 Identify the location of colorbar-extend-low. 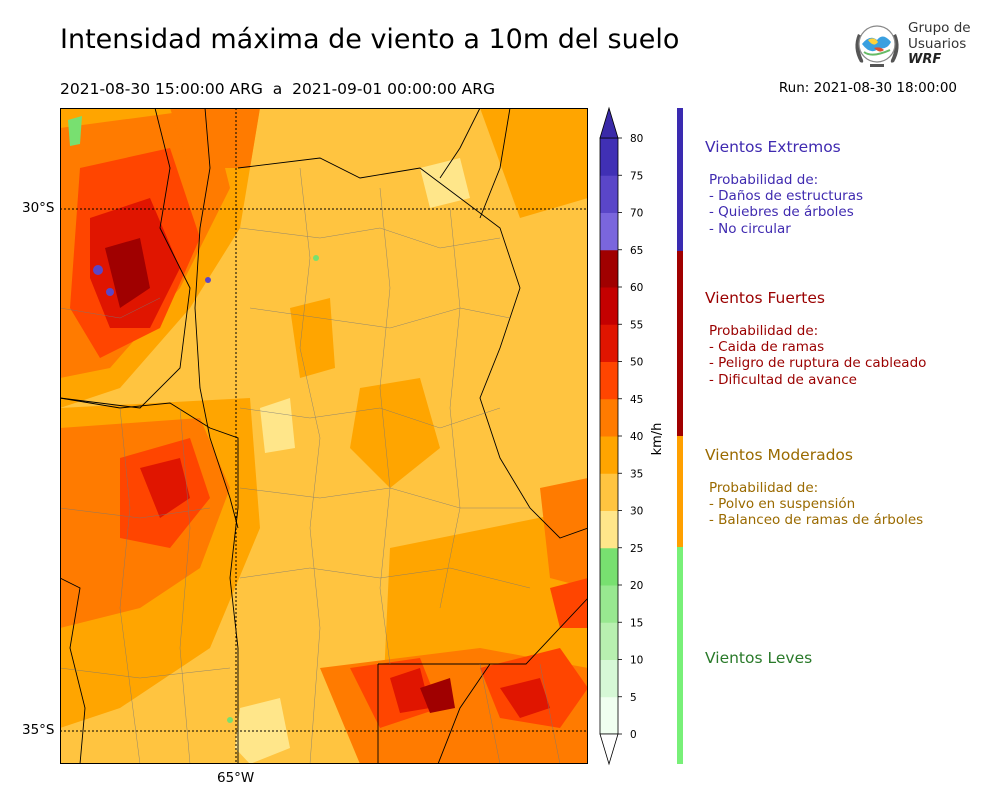
(609, 749).